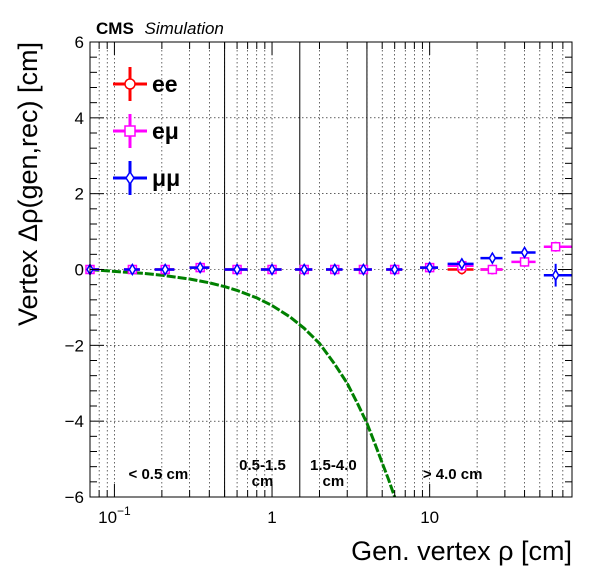 The width and height of the screenshot is (596, 572). What do you see at coordinates (184, 28) in the screenshot?
I see `simulation-label: Simulation` at bounding box center [184, 28].